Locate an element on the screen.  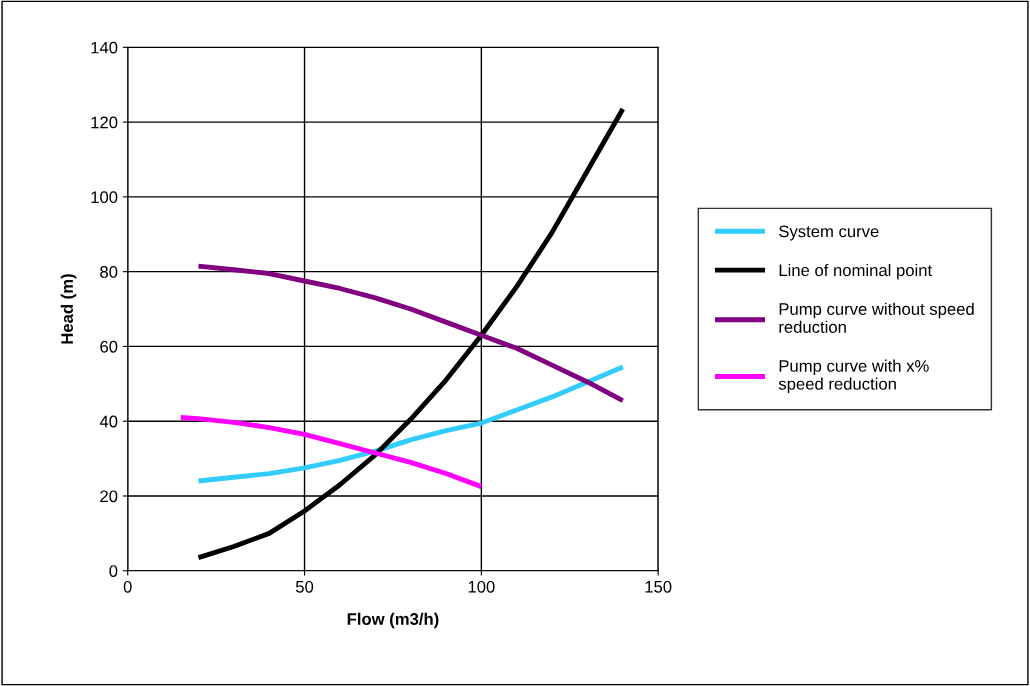
x-tick-label: 150 is located at coordinates (658, 586).